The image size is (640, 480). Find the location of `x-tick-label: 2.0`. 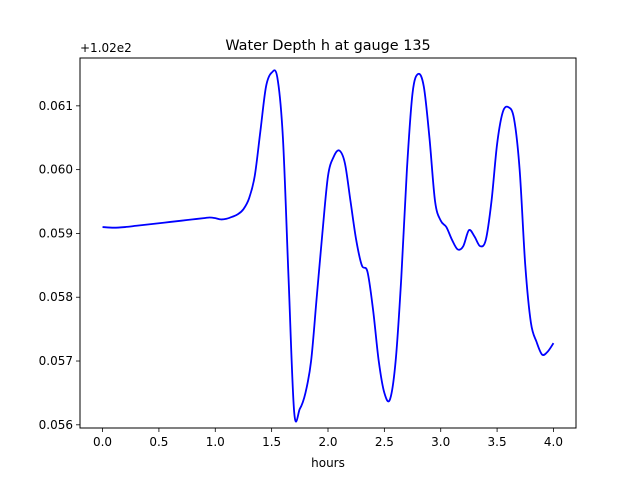

x-tick-label: 2.0 is located at coordinates (327, 442).